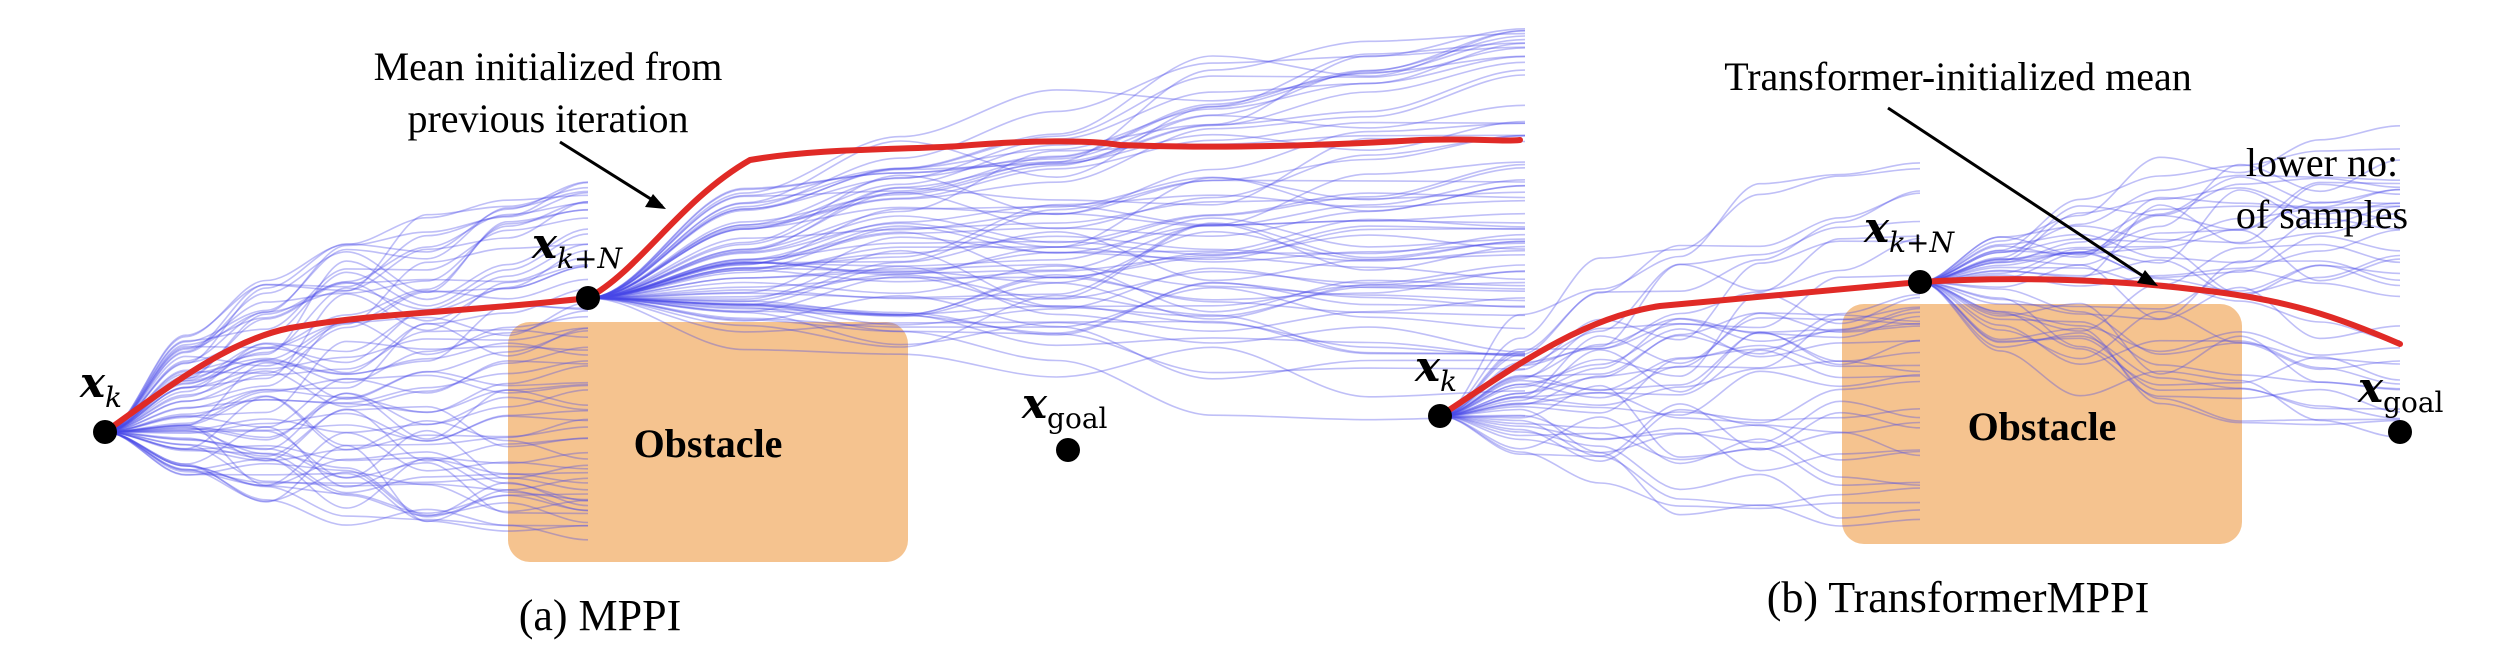  What do you see at coordinates (1064, 407) in the screenshot?
I see `goal-label-a: xgoal` at bounding box center [1064, 407].